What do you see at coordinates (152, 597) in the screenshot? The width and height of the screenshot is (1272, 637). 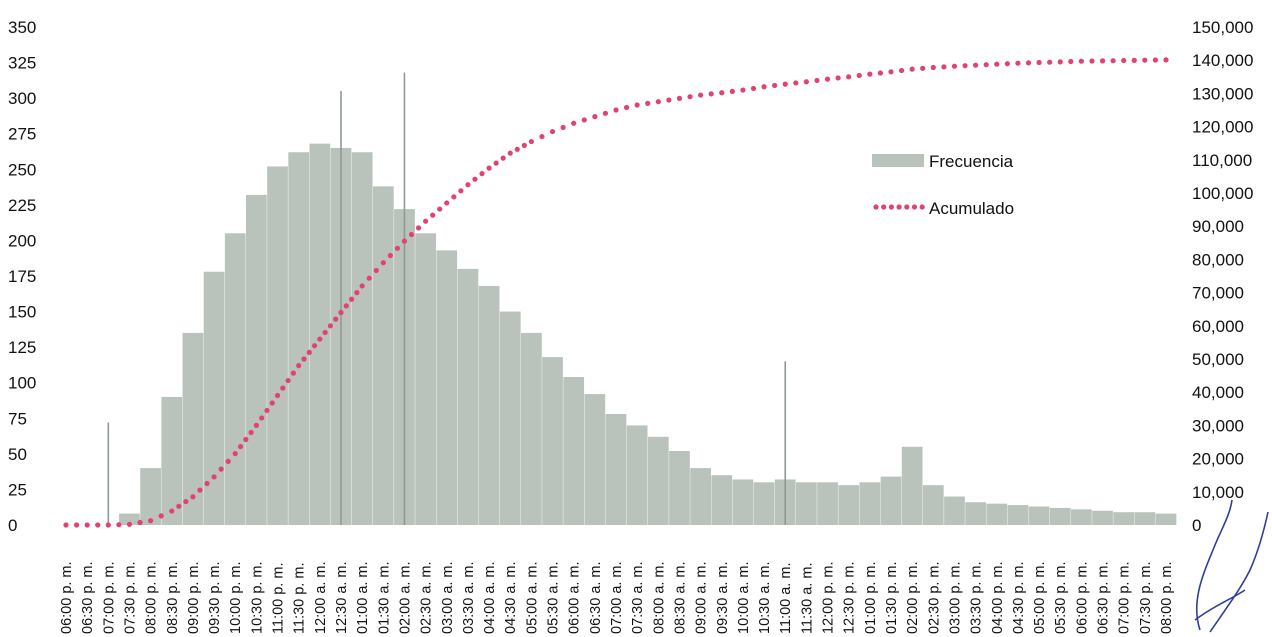 I see `x-tick-label: 08:00 p. m.` at bounding box center [152, 597].